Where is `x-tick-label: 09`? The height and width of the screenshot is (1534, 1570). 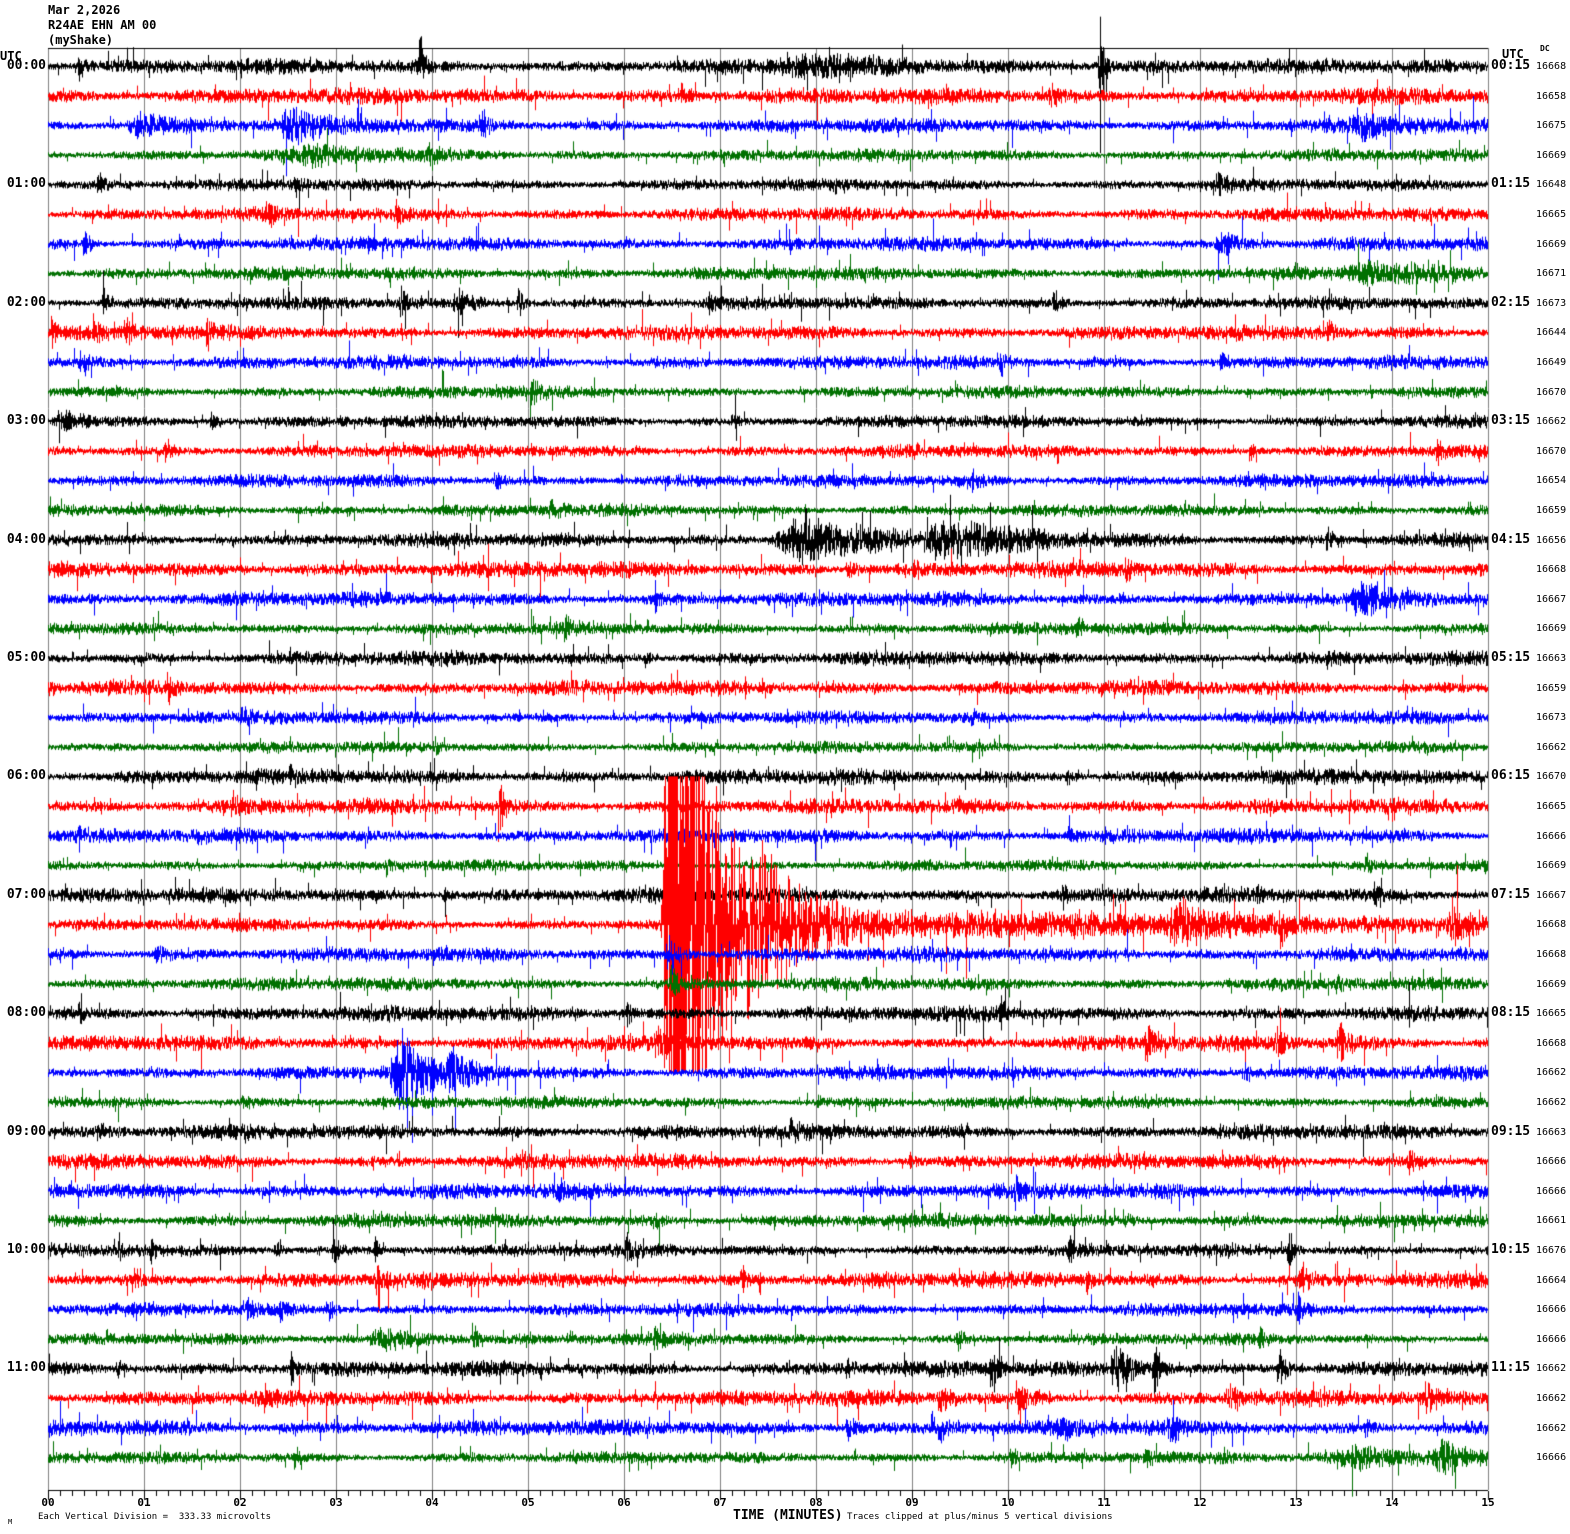 x-tick-label: 09 is located at coordinates (912, 1502).